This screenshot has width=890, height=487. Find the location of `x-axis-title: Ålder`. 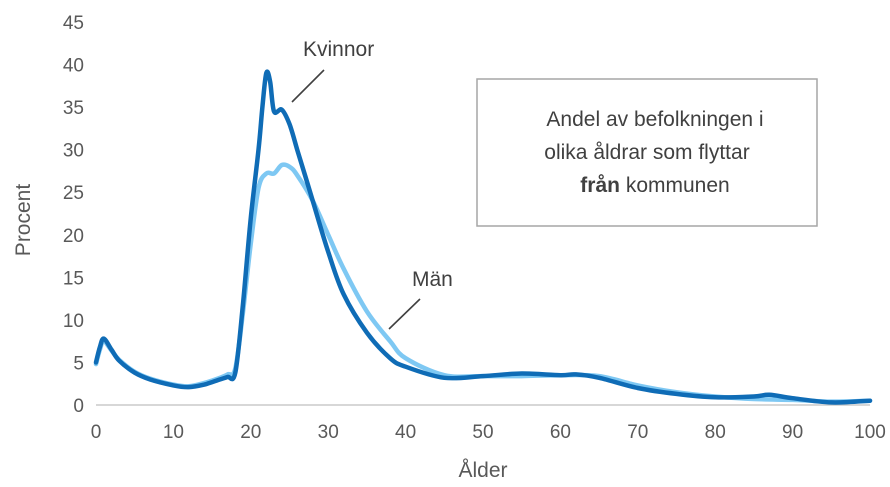

x-axis-title: Ålder is located at coordinates (482, 470).